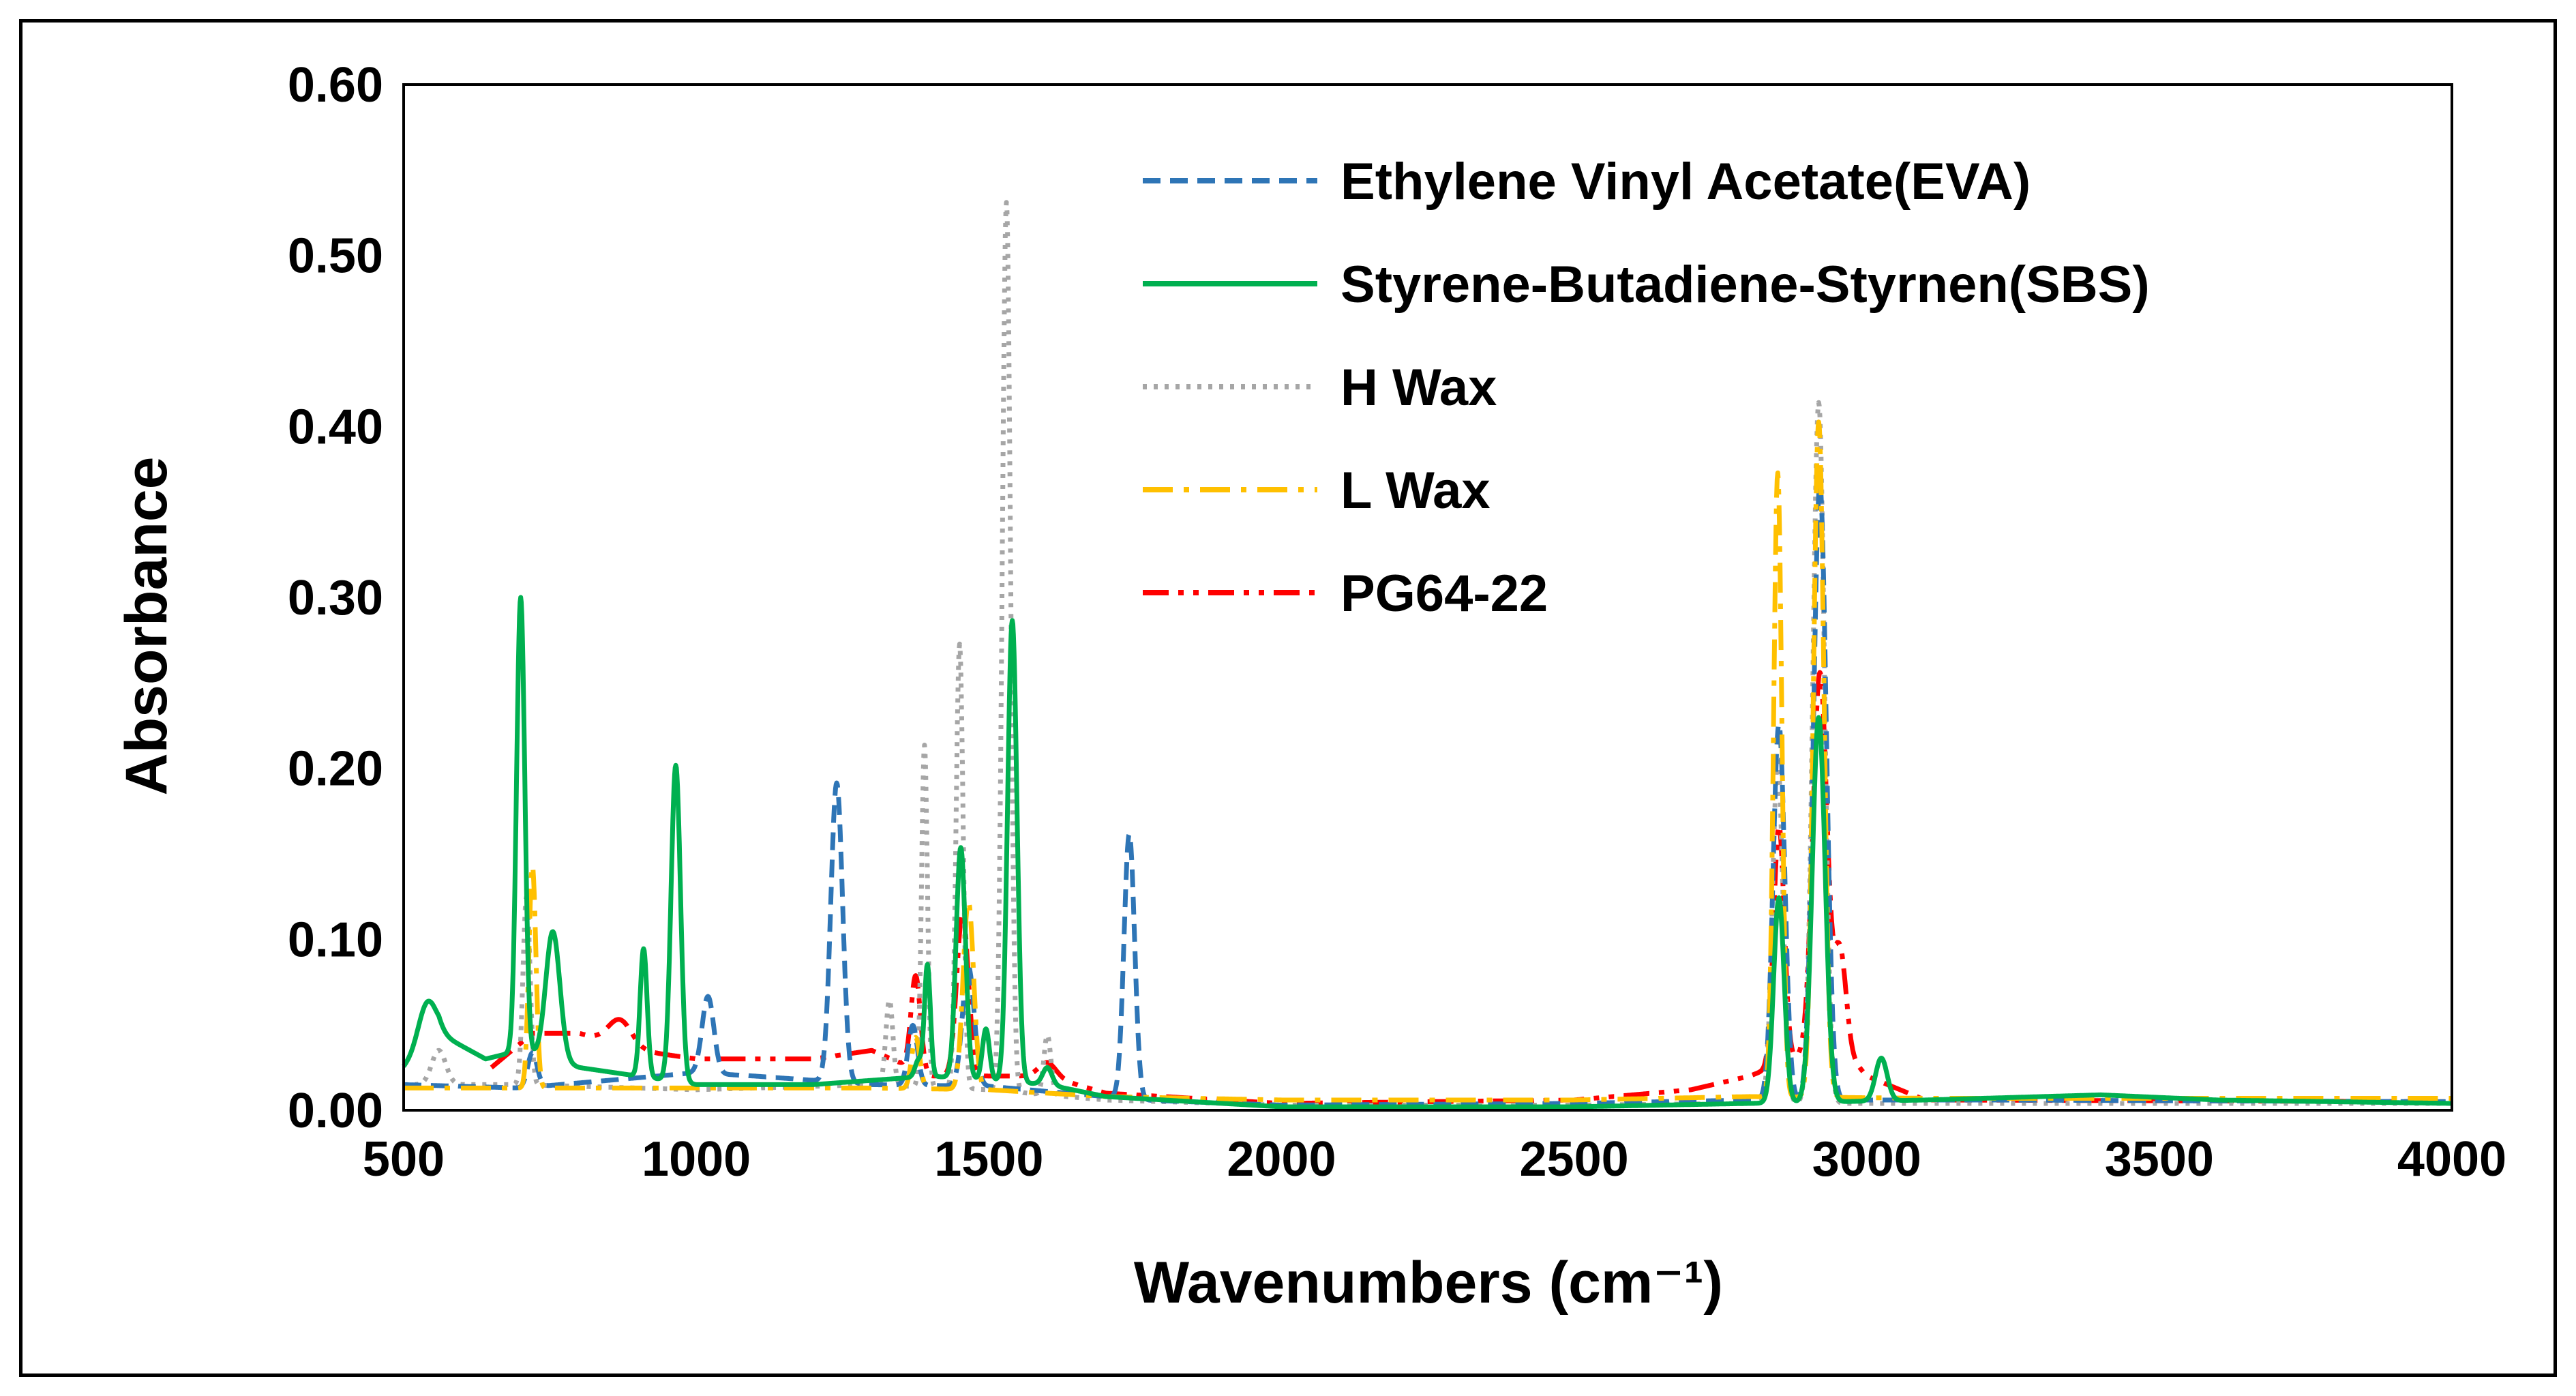 The height and width of the screenshot is (1396, 2576). I want to click on x-tick-label: 3500, so click(2159, 1159).